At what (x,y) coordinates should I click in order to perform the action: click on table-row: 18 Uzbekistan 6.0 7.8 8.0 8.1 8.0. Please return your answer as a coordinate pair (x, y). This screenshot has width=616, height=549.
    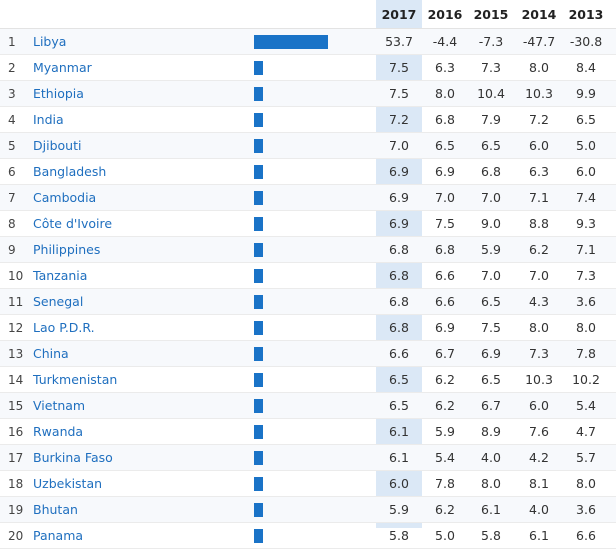
    Looking at the image, I should click on (308, 484).